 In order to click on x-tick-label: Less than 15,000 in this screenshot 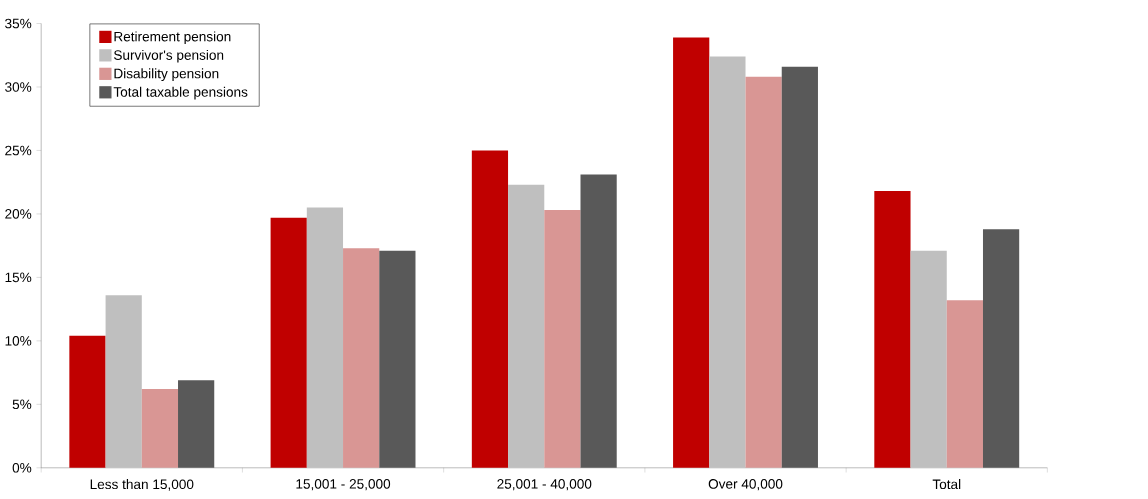, I will do `click(142, 485)`.